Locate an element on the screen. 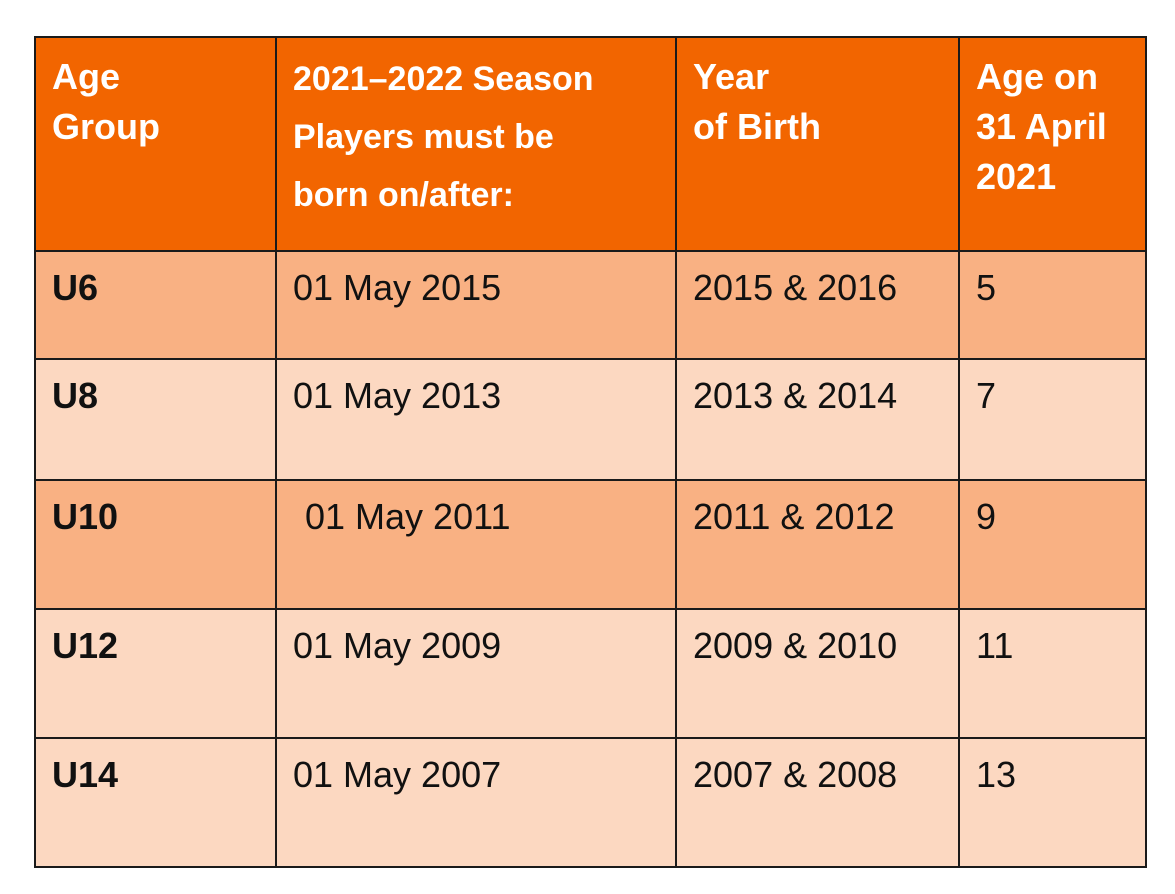 The width and height of the screenshot is (1175, 894). header-season-line: Players must be is located at coordinates (423, 137).